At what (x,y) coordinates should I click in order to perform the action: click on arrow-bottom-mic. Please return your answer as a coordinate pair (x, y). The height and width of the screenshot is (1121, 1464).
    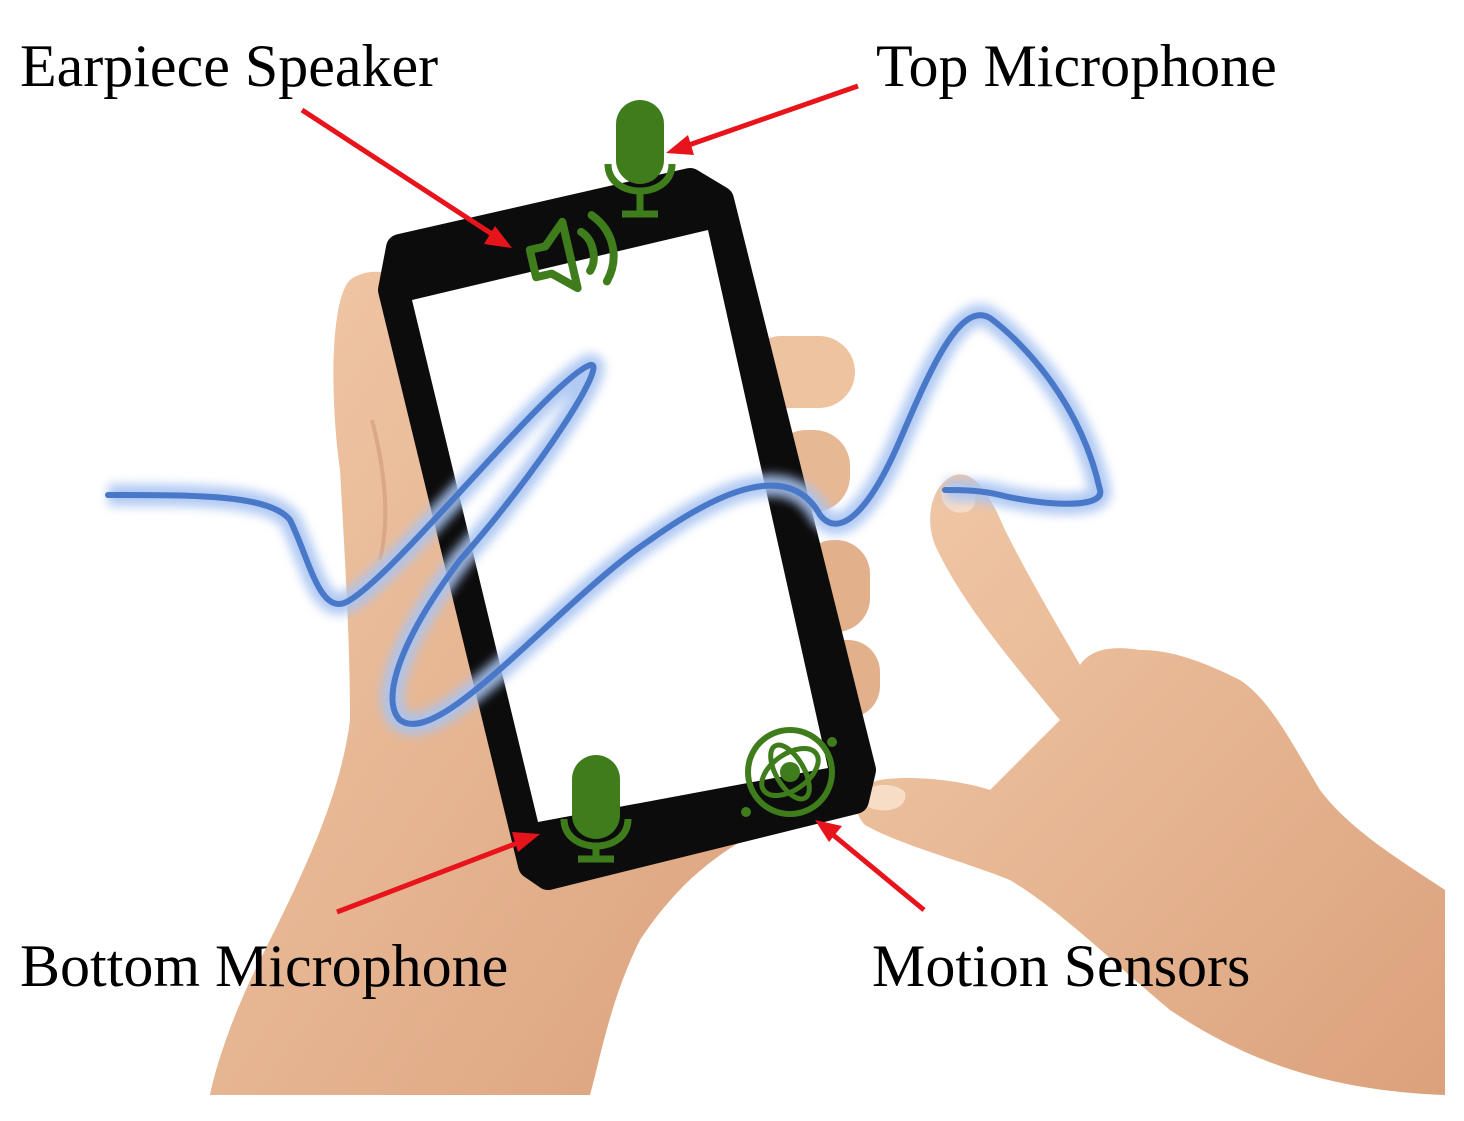
    Looking at the image, I should click on (428, 877).